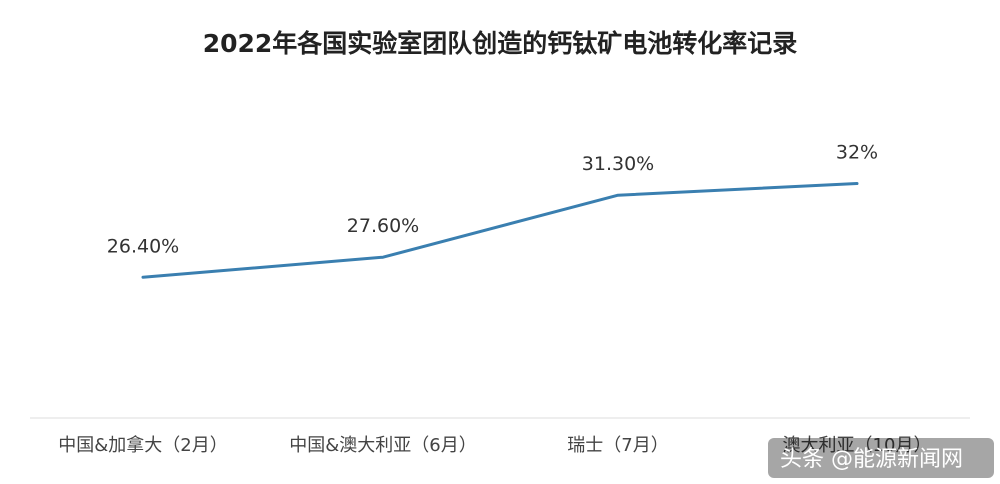 The width and height of the screenshot is (1000, 484). What do you see at coordinates (143, 246) in the screenshot?
I see `data-label-1: 26.40%` at bounding box center [143, 246].